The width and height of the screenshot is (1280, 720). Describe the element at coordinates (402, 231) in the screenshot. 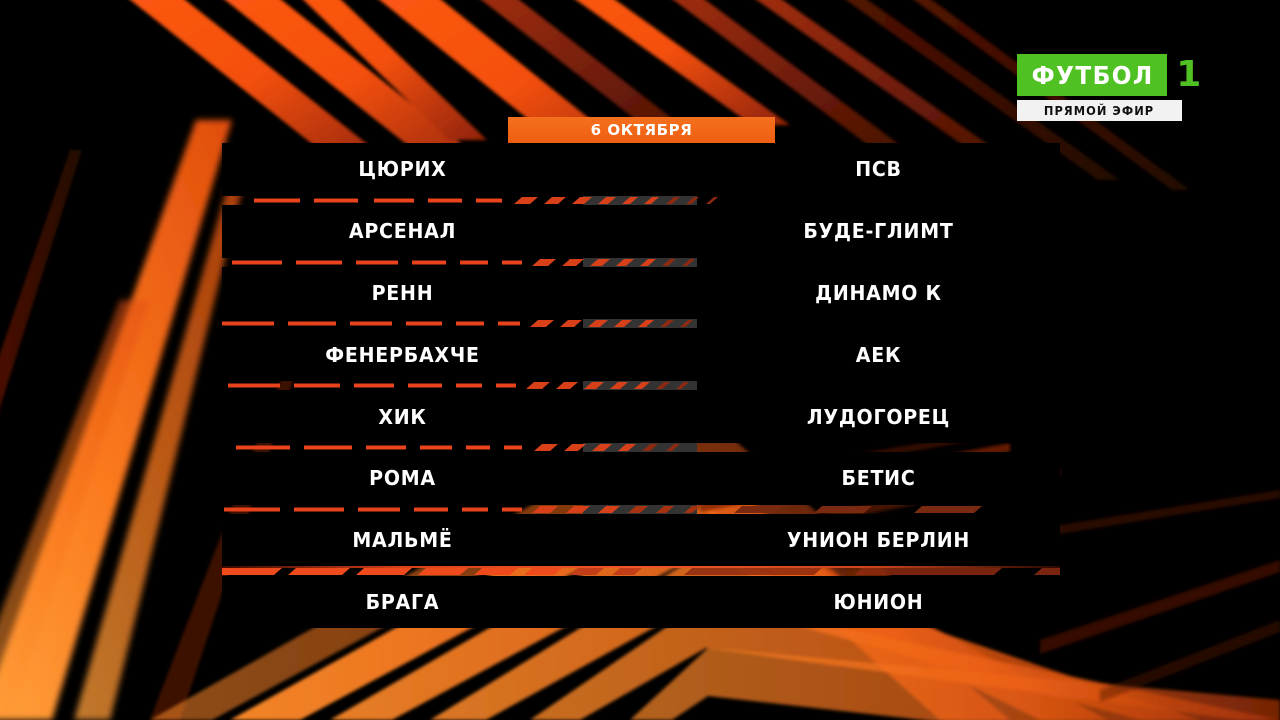

I see `home-team-name: АРСЕНАЛ` at that location.